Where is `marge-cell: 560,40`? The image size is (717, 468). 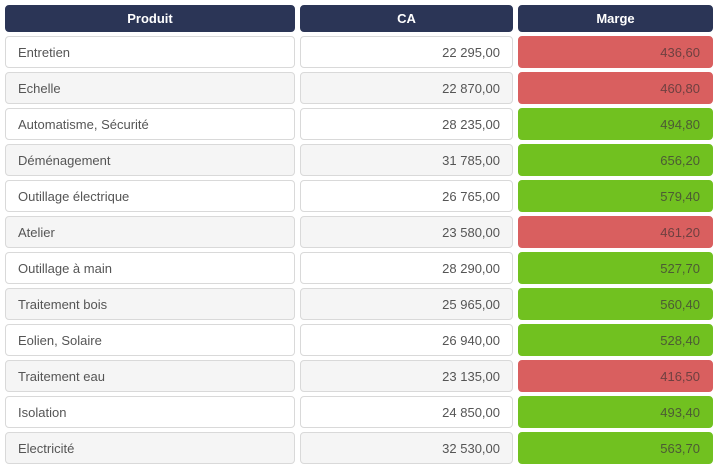
marge-cell: 560,40 is located at coordinates (615, 304).